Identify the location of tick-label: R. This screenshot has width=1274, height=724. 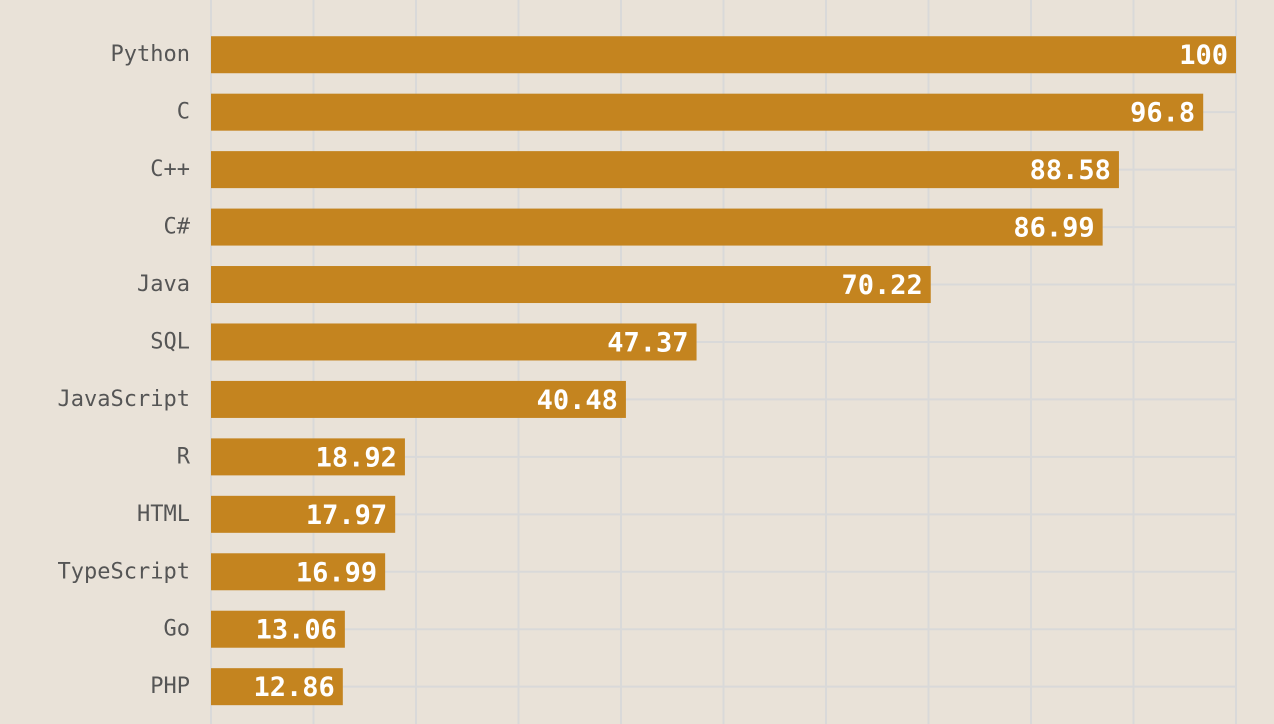
(184, 456).